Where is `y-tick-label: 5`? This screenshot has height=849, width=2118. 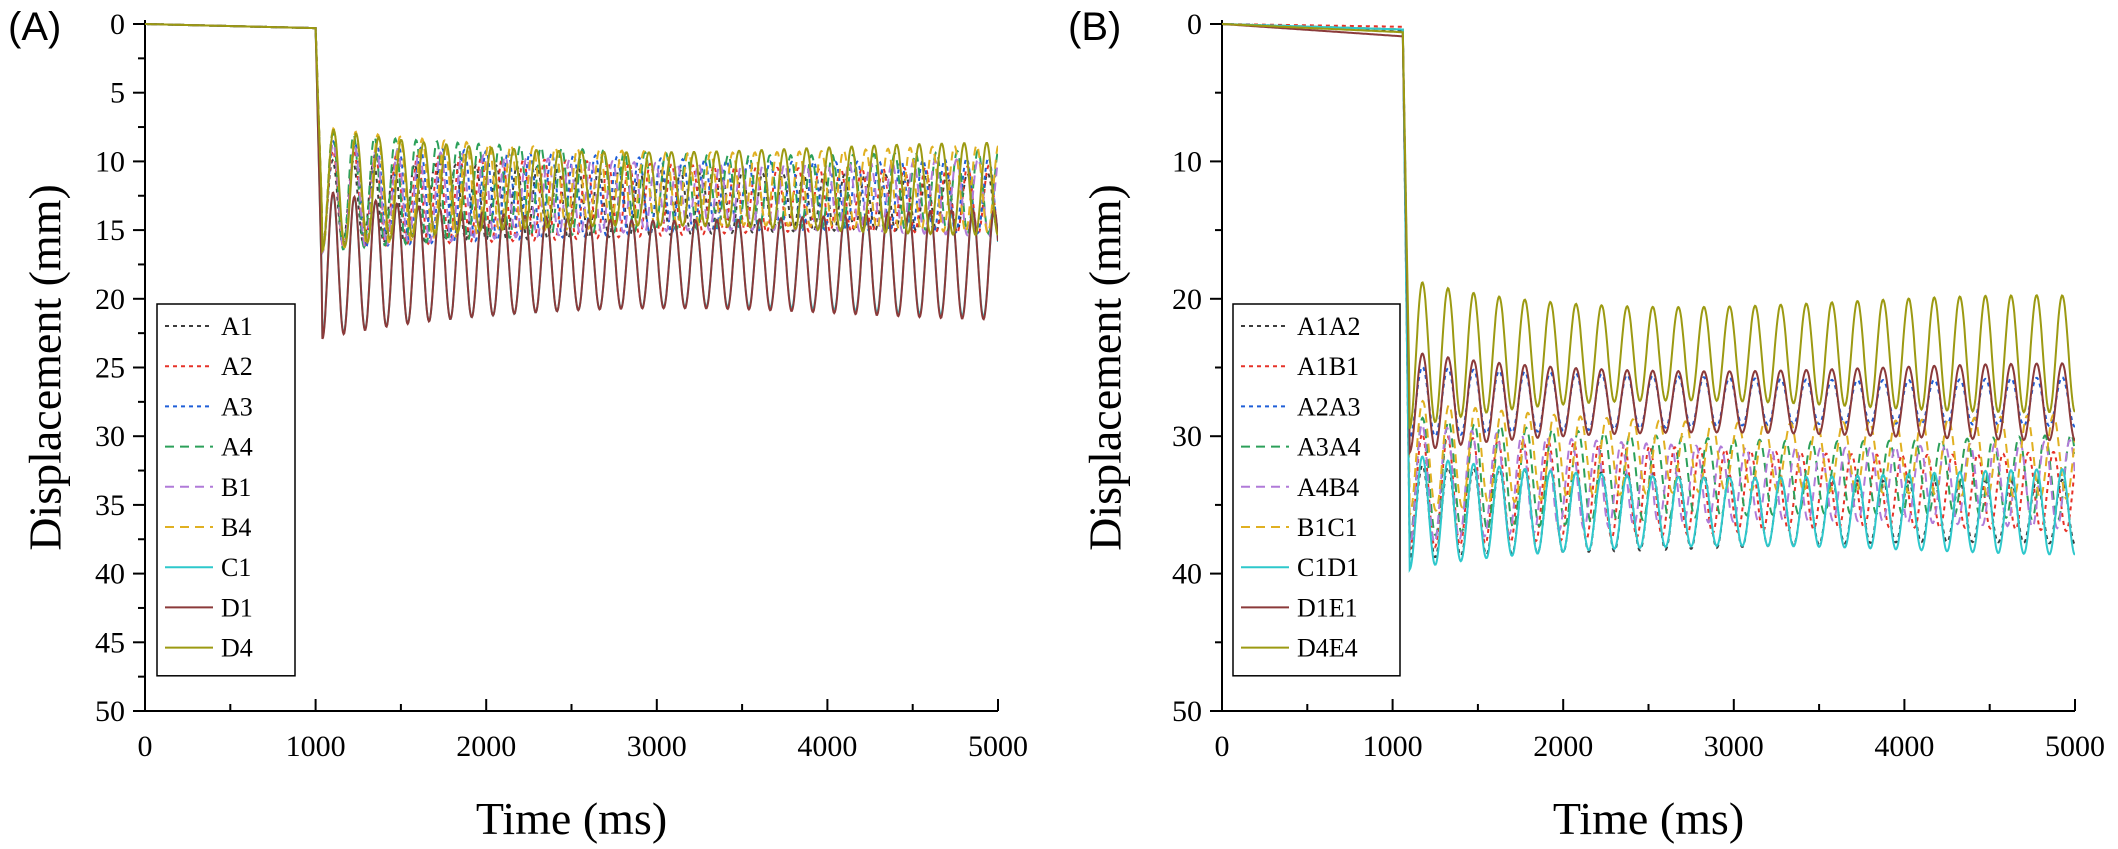
y-tick-label: 5 is located at coordinates (117, 93).